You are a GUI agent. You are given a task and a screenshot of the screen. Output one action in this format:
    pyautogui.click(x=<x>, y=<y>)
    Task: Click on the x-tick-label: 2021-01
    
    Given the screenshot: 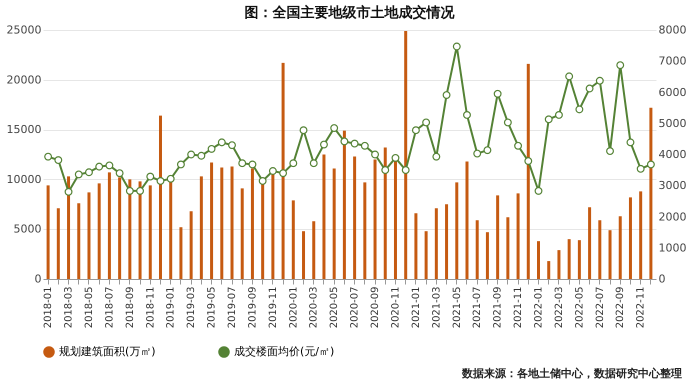 What is the action you would take?
    pyautogui.click(x=416, y=307)
    